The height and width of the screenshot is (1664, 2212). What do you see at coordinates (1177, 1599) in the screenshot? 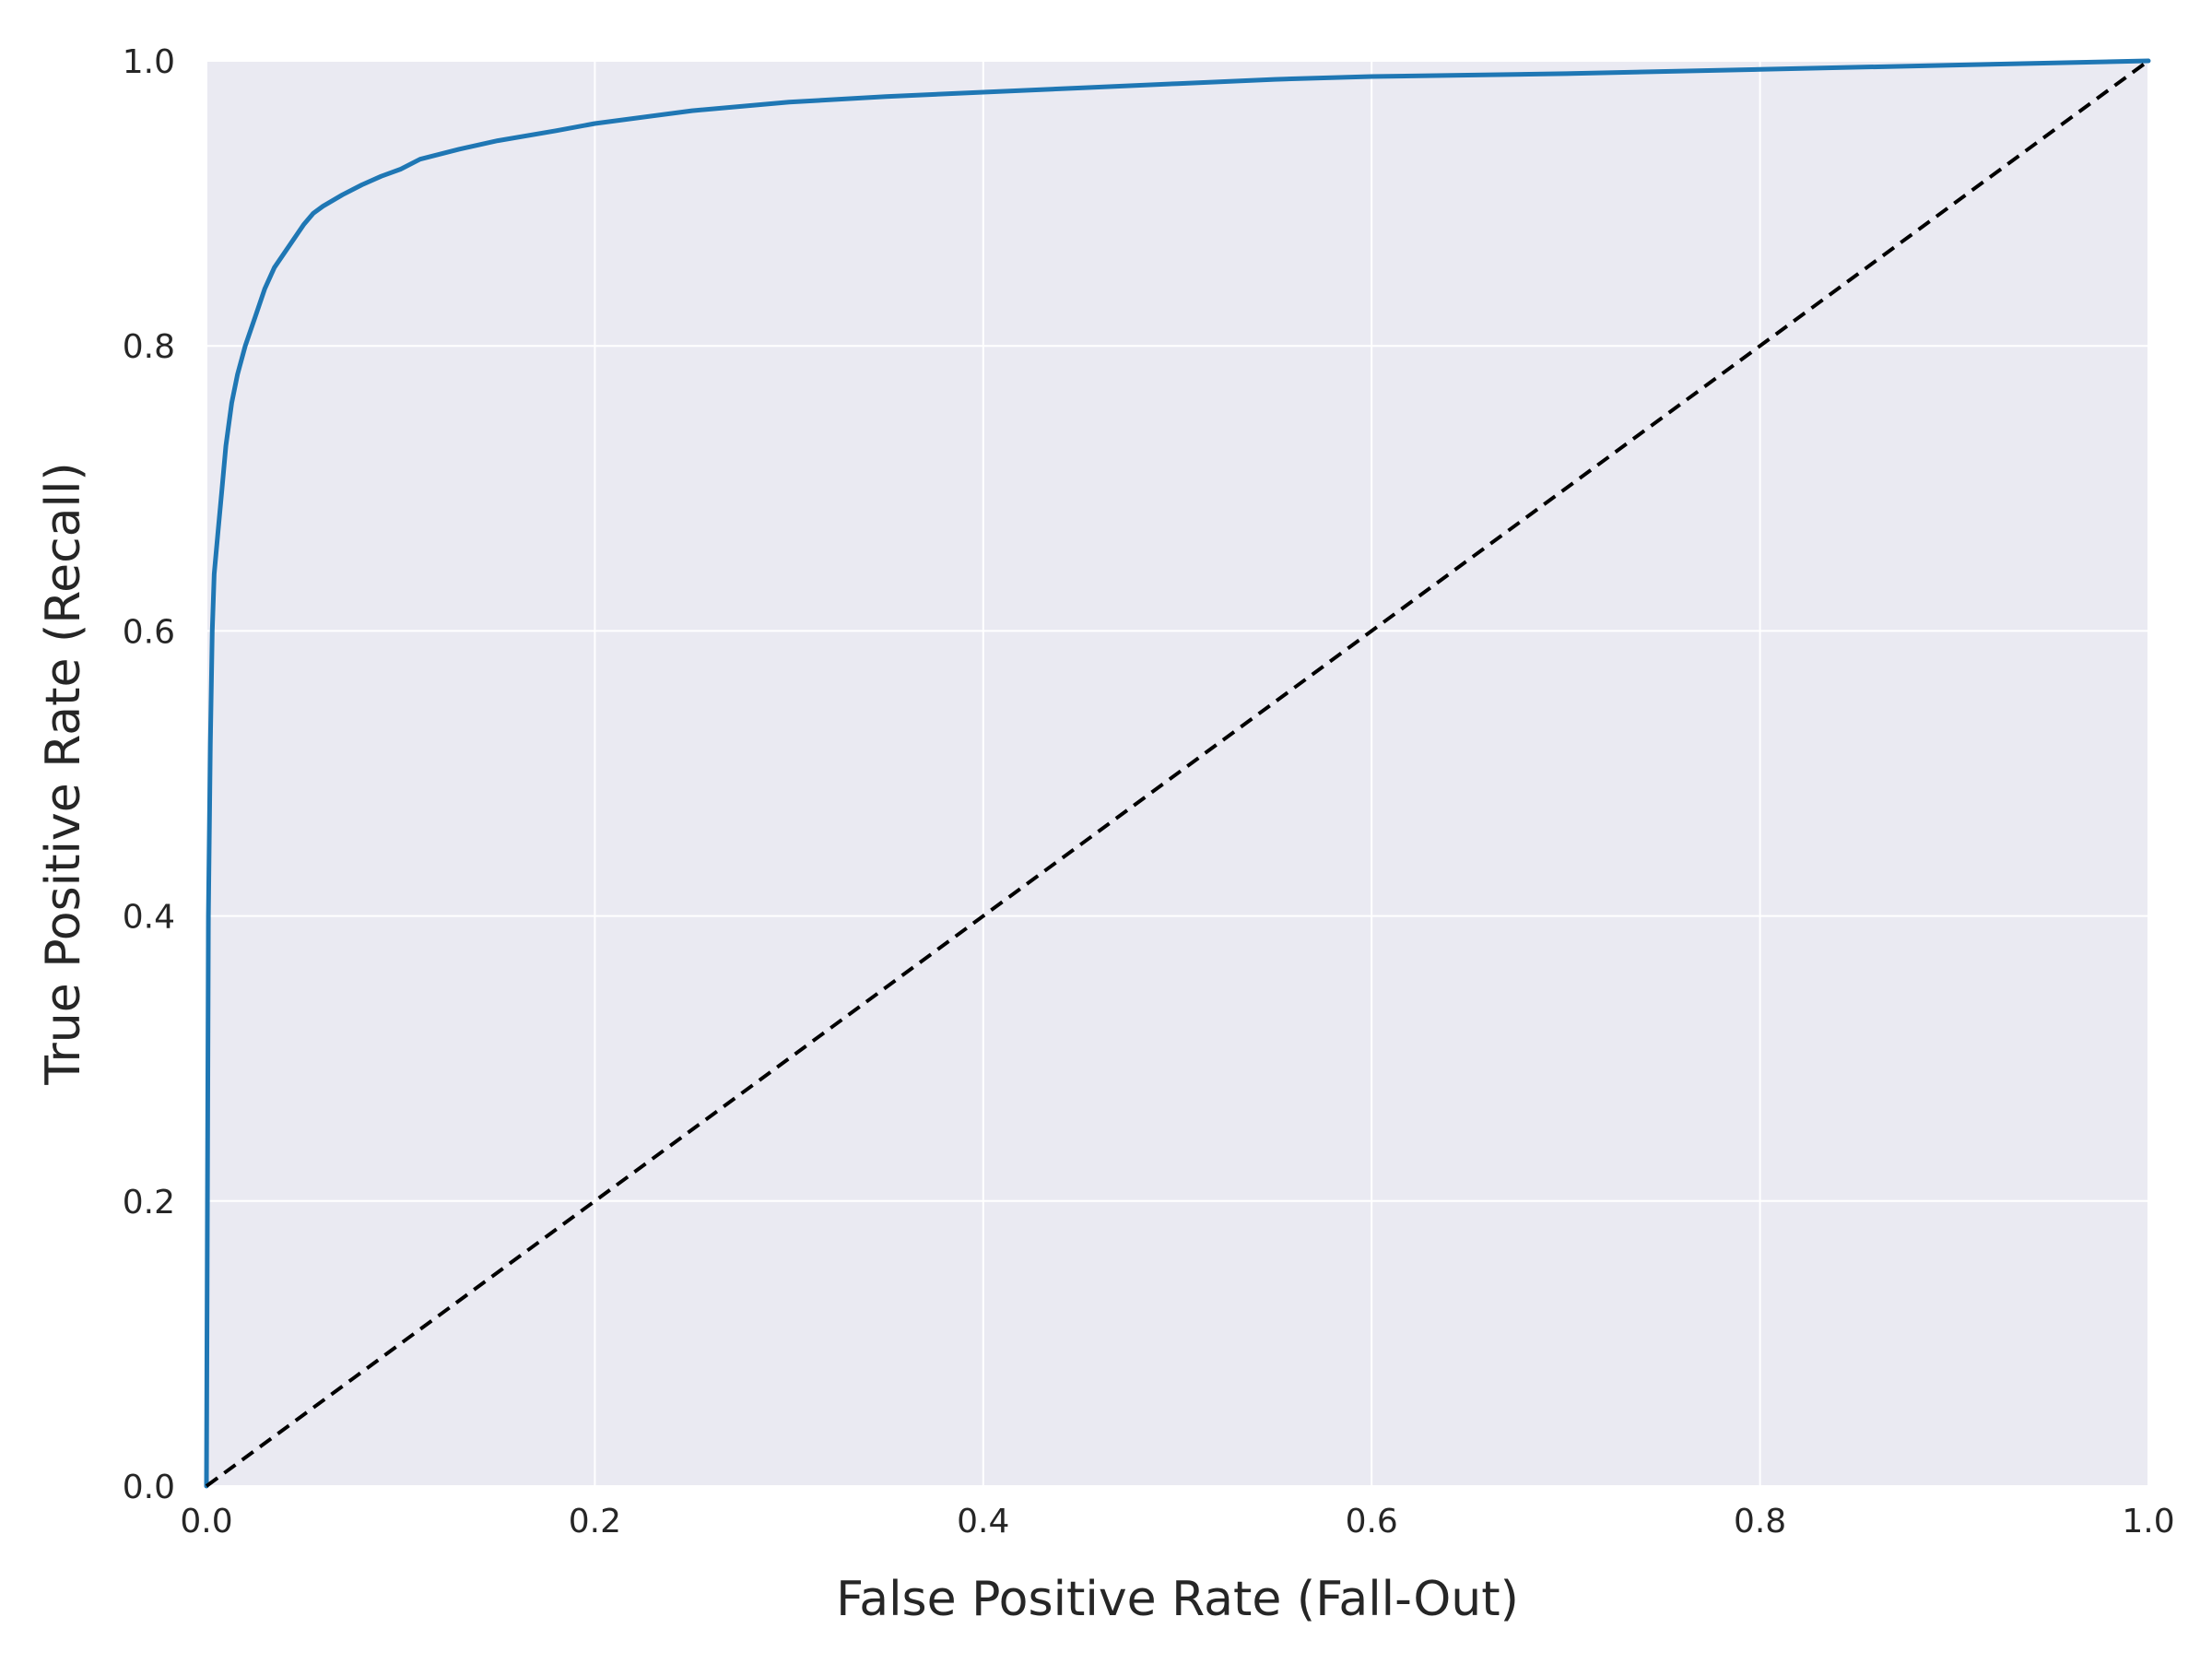
I see `x-axis-label: False Positive Rate (Fall-Out)` at bounding box center [1177, 1599].